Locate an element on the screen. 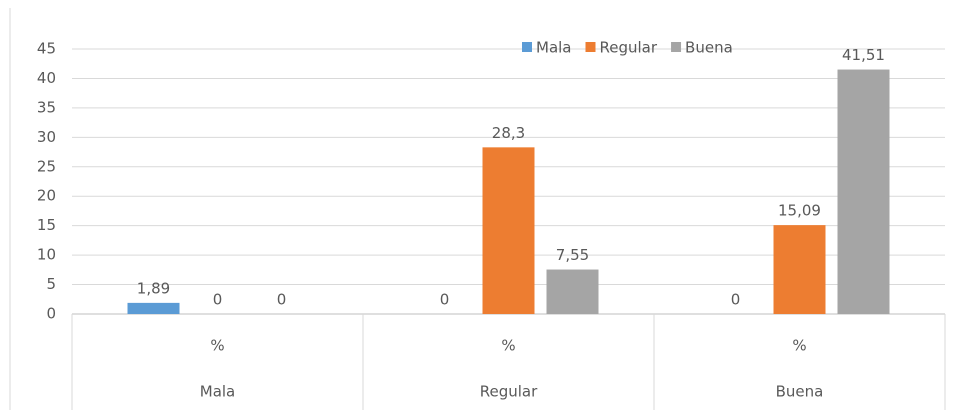 The height and width of the screenshot is (416, 958). y-tick-label: 15 is located at coordinates (46, 225).